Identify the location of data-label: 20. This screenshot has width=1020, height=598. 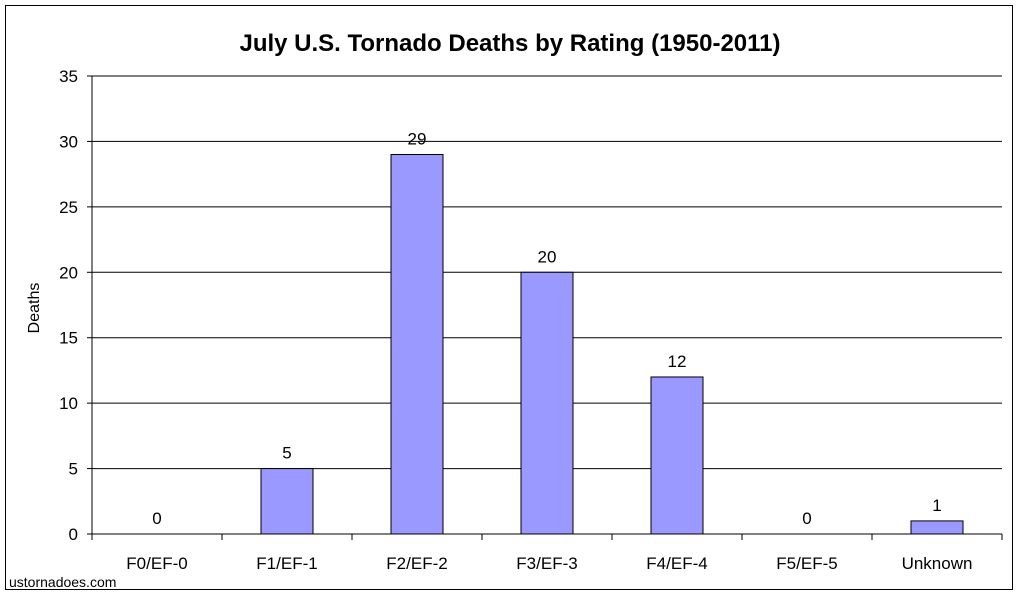
(547, 256).